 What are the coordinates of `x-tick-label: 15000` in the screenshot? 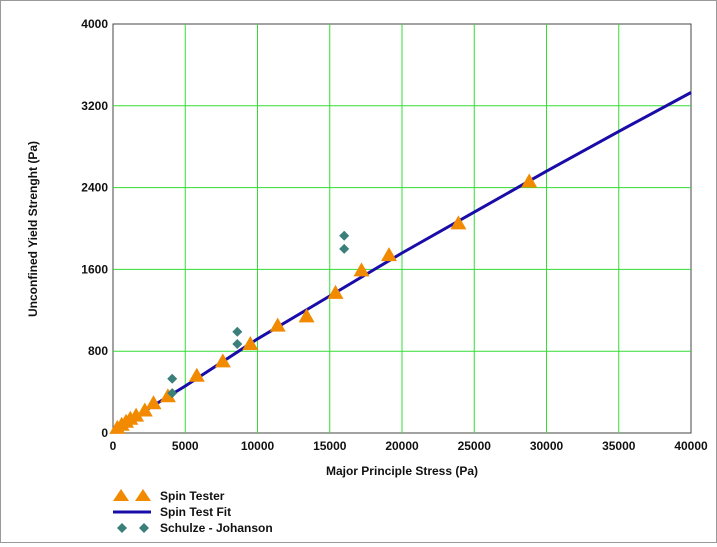 It's located at (330, 446).